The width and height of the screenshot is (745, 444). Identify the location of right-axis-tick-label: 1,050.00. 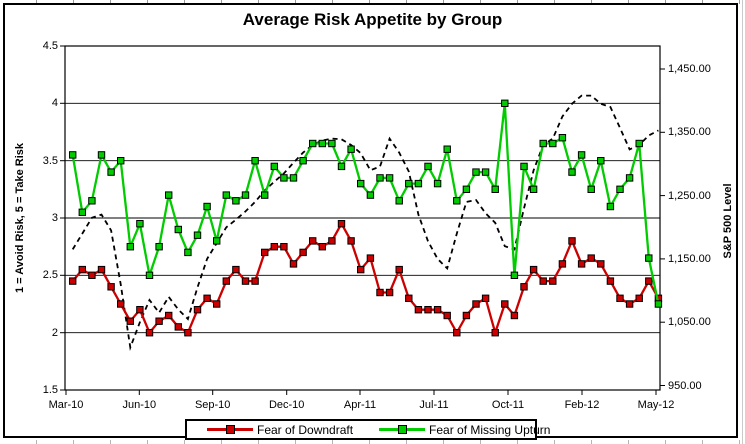
(689, 322).